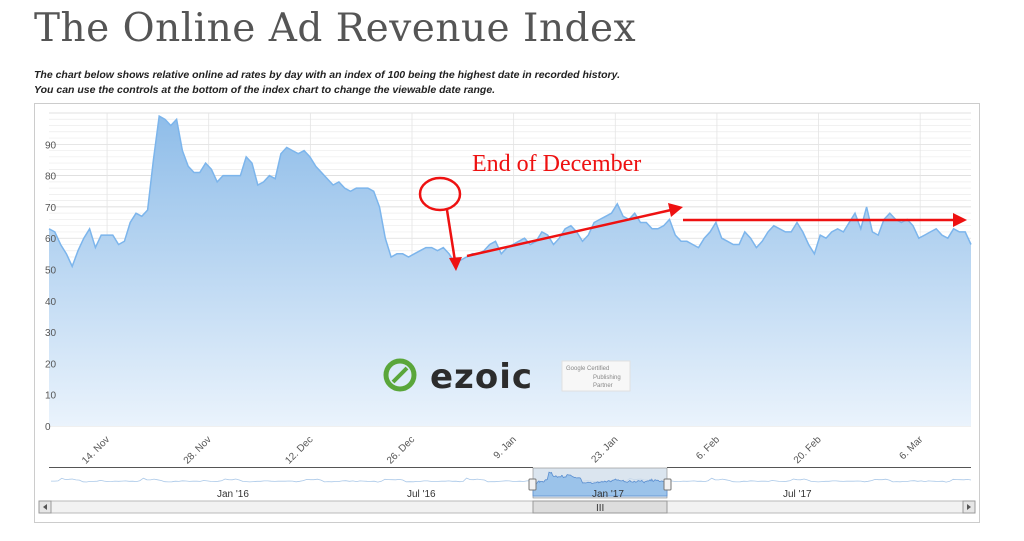 Image resolution: width=1024 pixels, height=541 pixels. Describe the element at coordinates (667, 484) in the screenshot. I see `navigator-handle-right` at that location.